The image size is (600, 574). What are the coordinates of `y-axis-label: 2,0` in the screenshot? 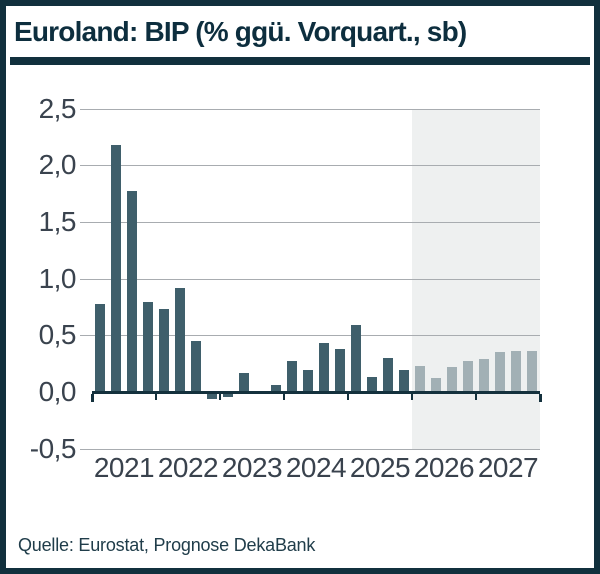 It's located at (57, 164).